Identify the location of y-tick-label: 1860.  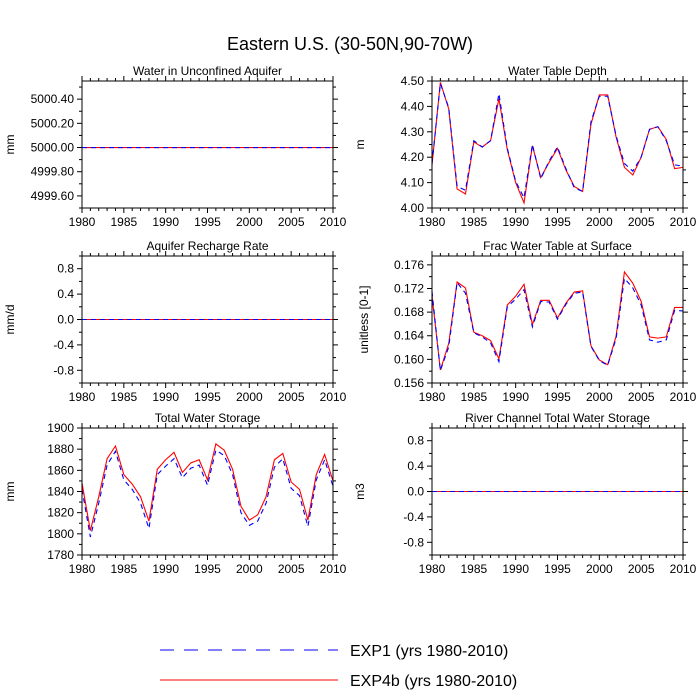
(60, 470).